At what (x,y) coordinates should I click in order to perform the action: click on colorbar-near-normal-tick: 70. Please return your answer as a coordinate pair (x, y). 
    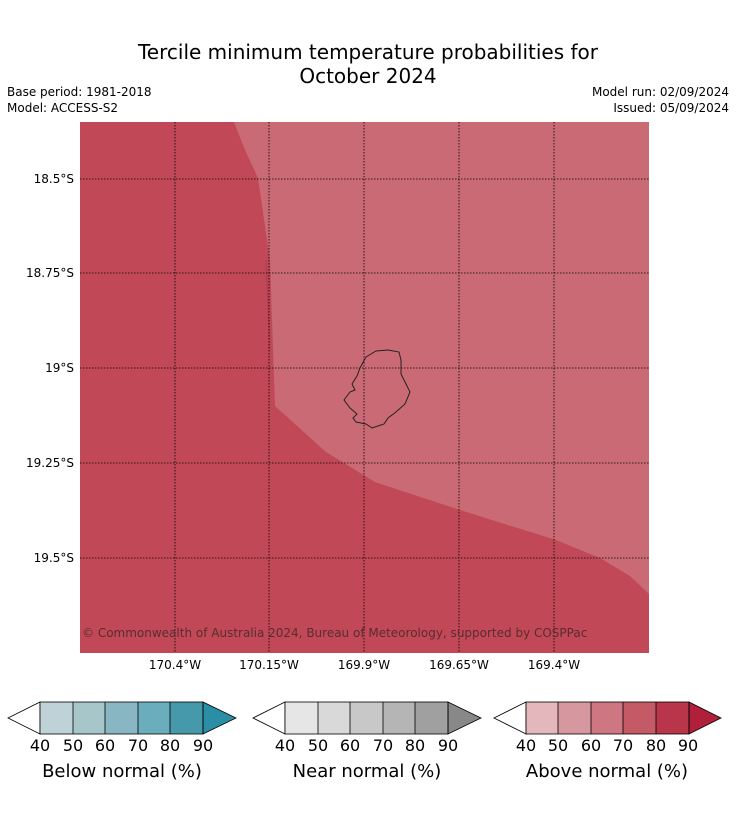
    Looking at the image, I should click on (383, 745).